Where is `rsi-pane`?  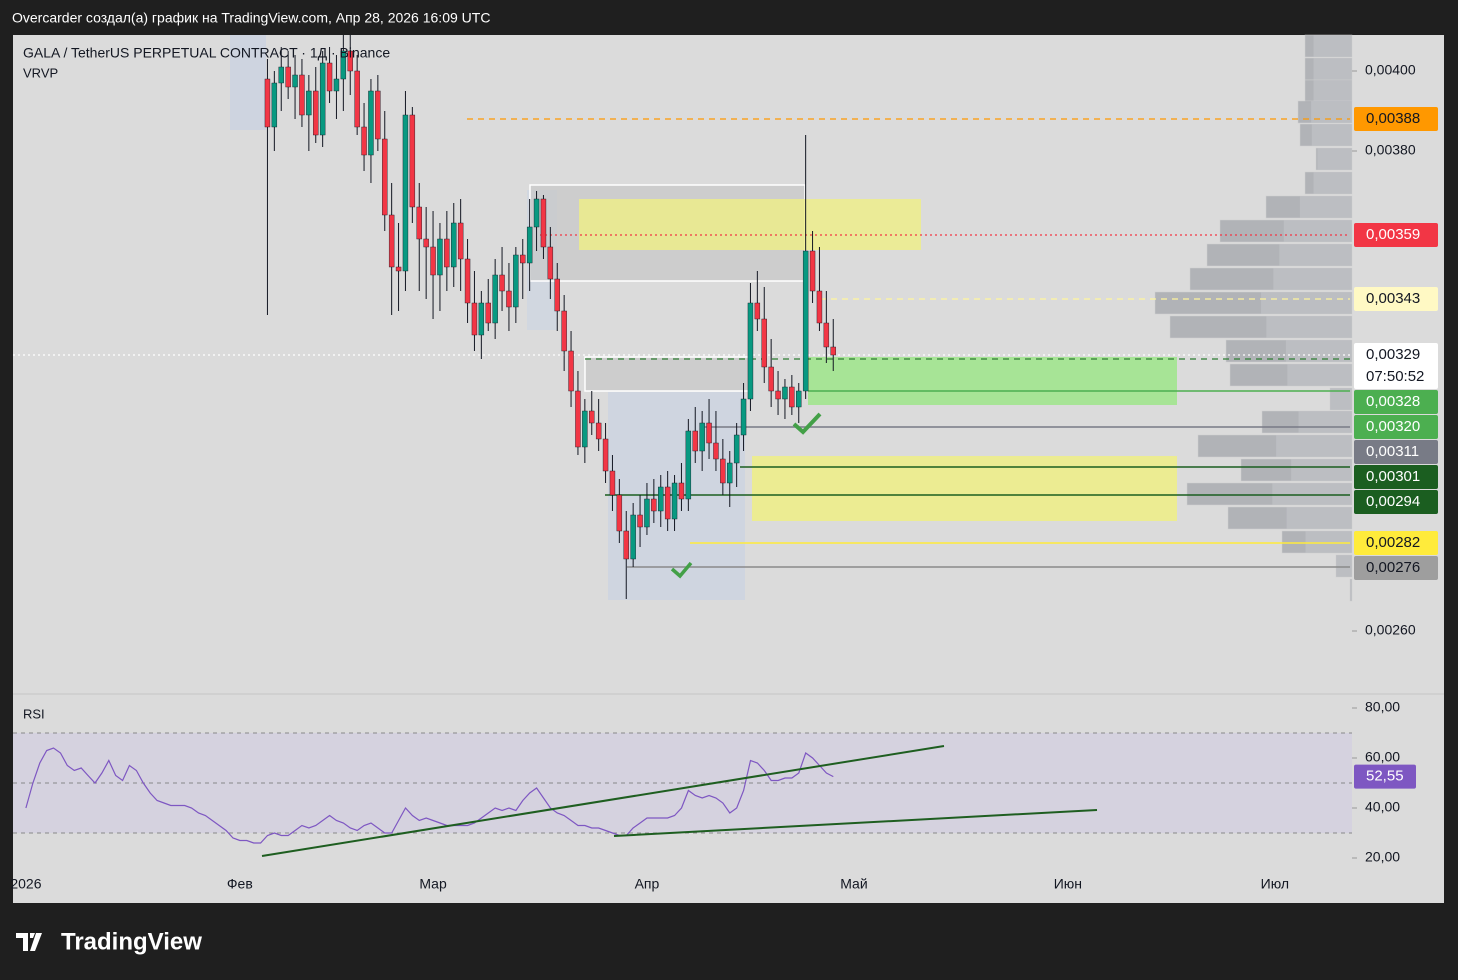
rsi-pane is located at coordinates (682, 788).